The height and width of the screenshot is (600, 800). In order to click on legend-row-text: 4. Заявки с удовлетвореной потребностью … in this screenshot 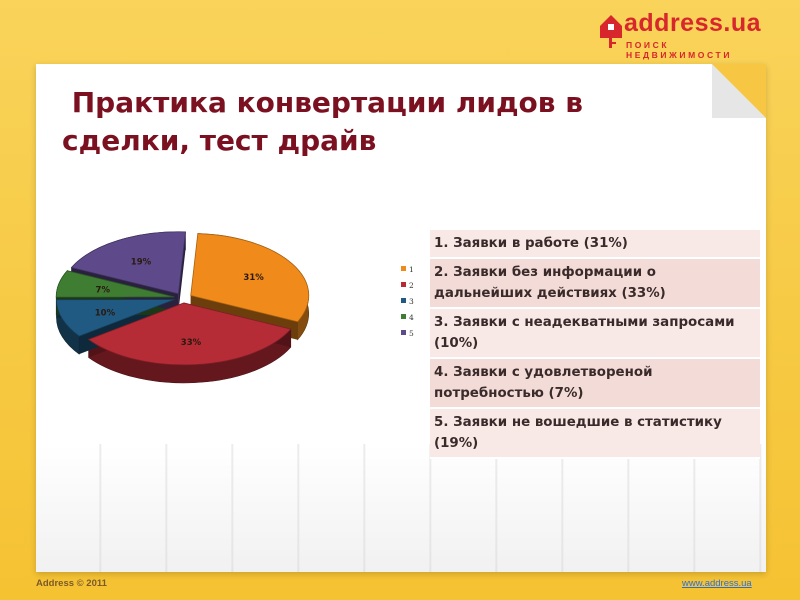, I will do `click(595, 383)`.